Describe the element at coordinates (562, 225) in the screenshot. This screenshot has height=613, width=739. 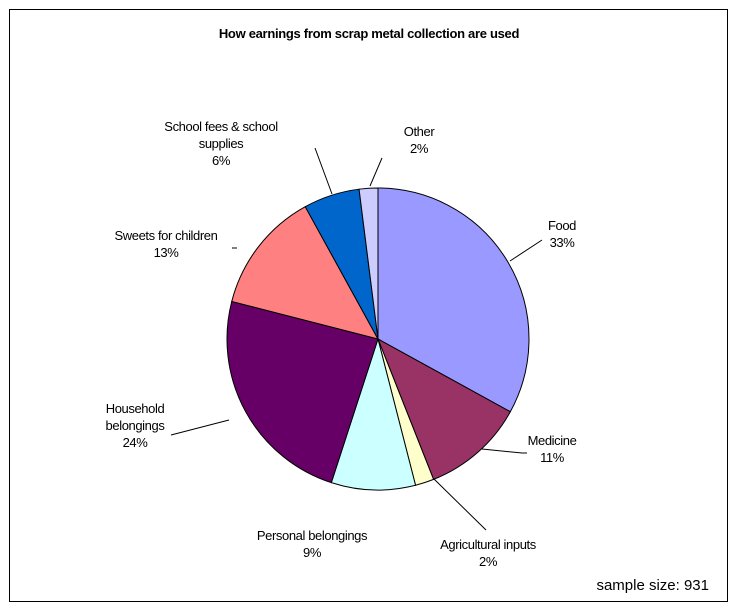
I see `slice-category-label-0: Food` at that location.